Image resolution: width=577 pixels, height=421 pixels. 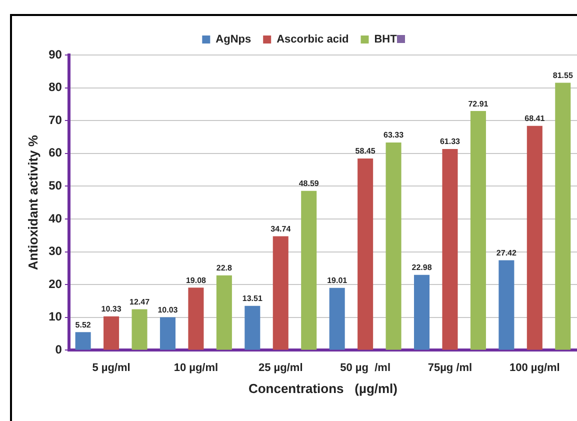 I want to click on x-tick-label: 10 µg/ml, so click(x=196, y=368).